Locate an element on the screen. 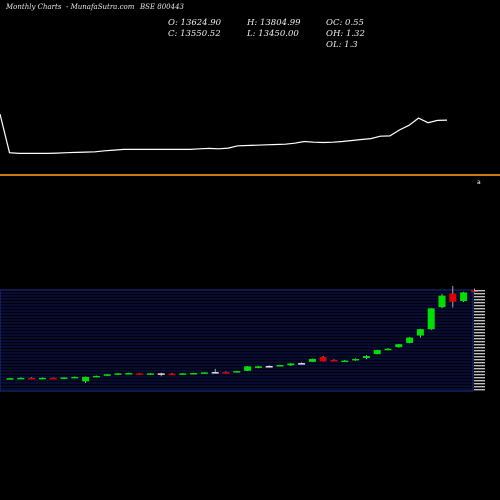 The height and width of the screenshot is (500, 500). low-value: L: 13450.00 is located at coordinates (273, 34).